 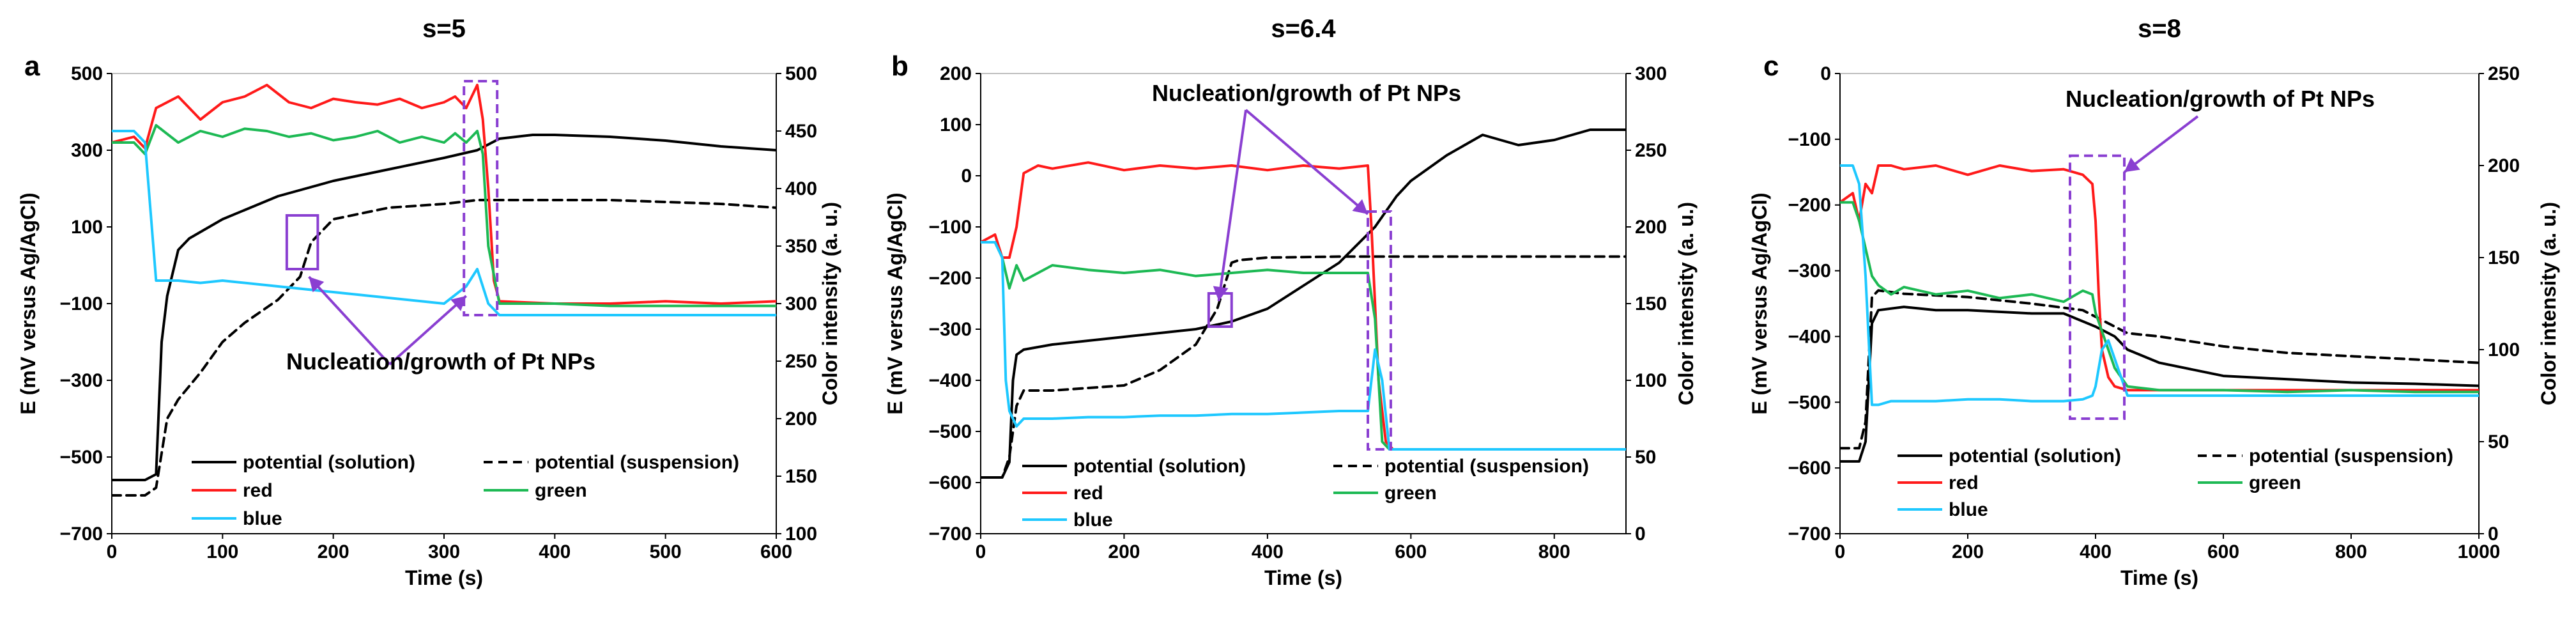 I want to click on y2-tick-label: 300, so click(x=801, y=303).